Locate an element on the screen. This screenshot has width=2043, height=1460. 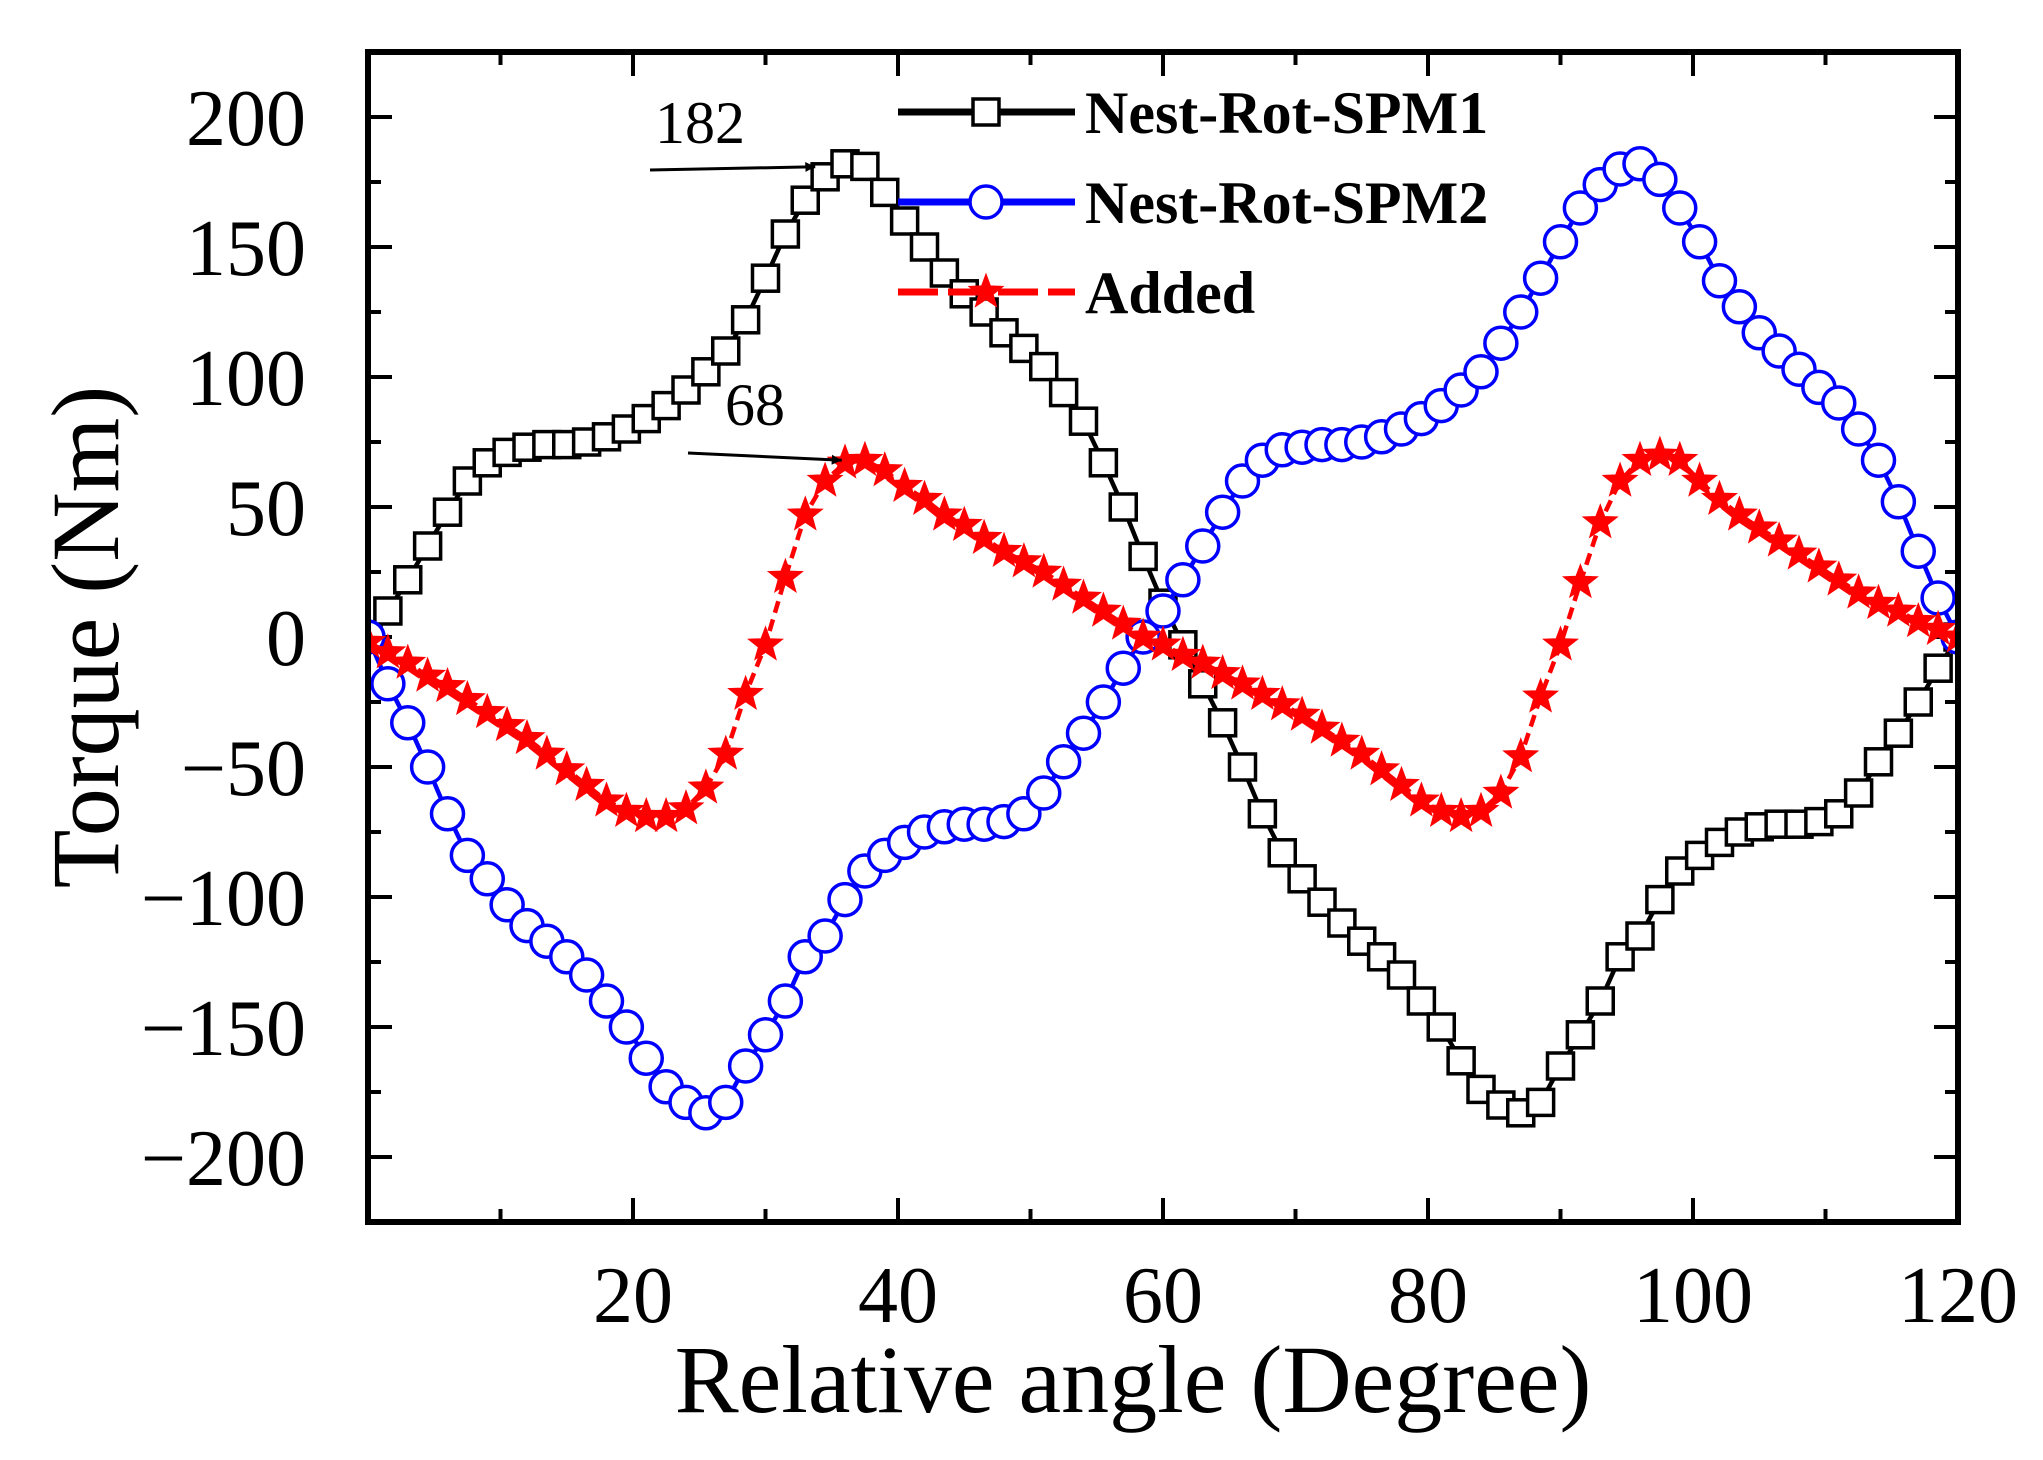
annotation-arrow-added is located at coordinates (764, 458).